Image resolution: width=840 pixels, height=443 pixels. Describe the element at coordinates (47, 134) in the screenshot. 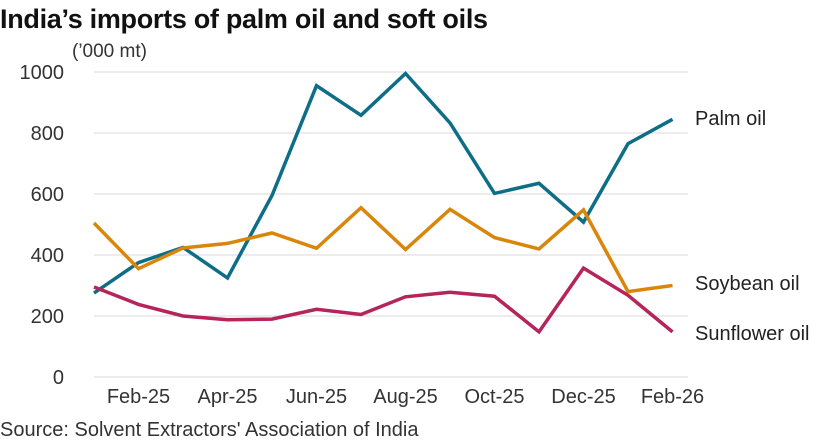

I see `y-tick-label: 800` at that location.